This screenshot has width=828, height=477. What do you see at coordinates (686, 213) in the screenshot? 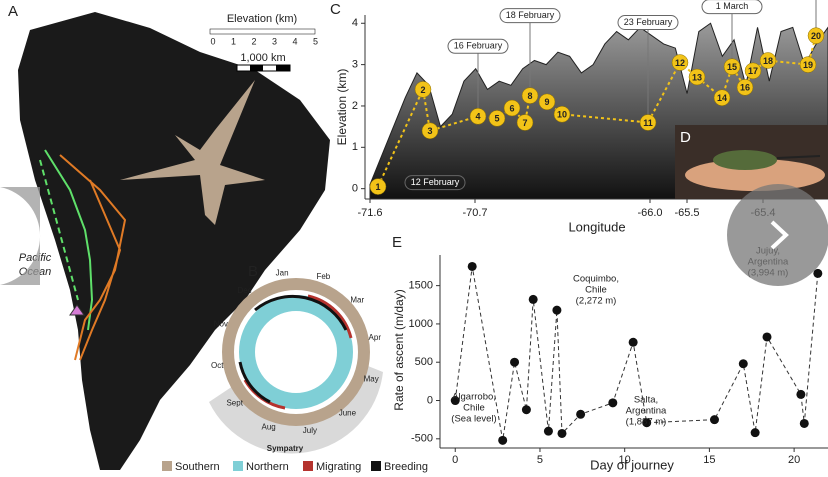
I see `x-tick-label: -65.5` at bounding box center [686, 213].